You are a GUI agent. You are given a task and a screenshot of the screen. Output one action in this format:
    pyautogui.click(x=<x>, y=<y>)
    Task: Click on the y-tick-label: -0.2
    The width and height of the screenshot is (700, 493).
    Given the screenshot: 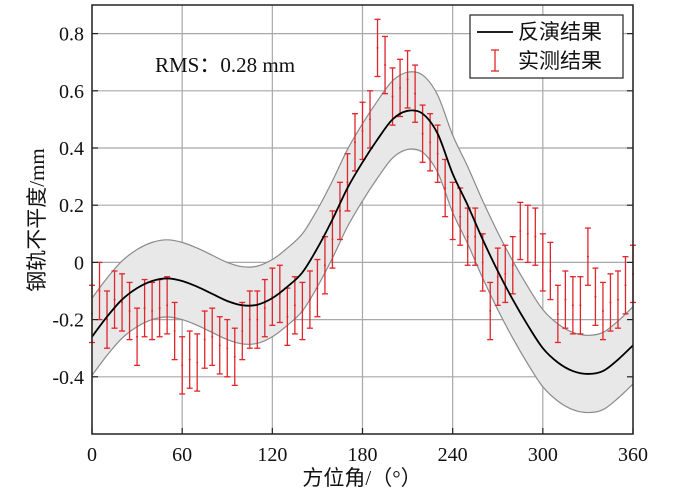 What is the action you would take?
    pyautogui.click(x=68, y=321)
    